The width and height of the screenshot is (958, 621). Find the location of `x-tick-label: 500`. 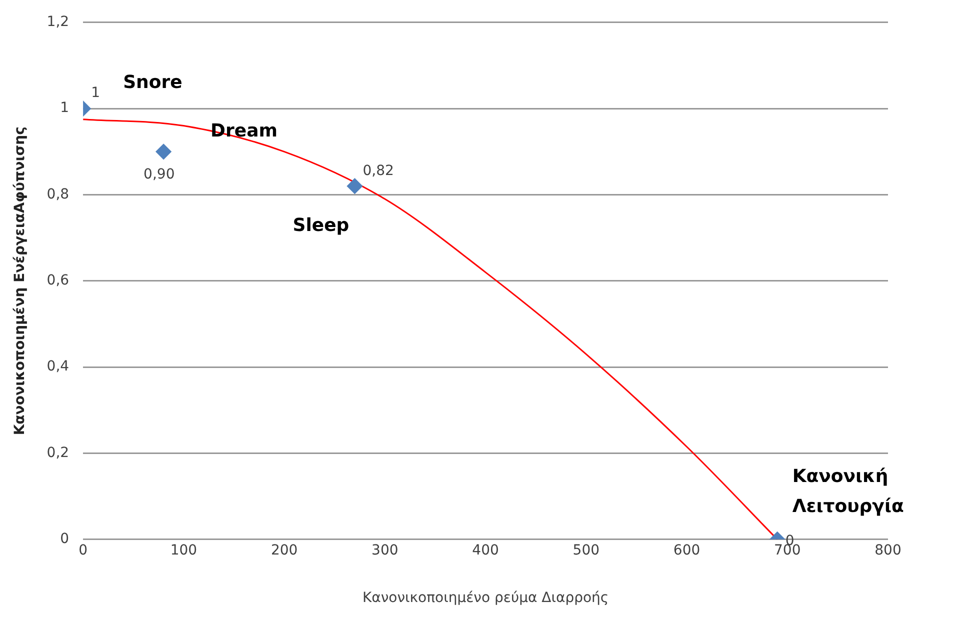

x-tick-label: 500 is located at coordinates (586, 550).